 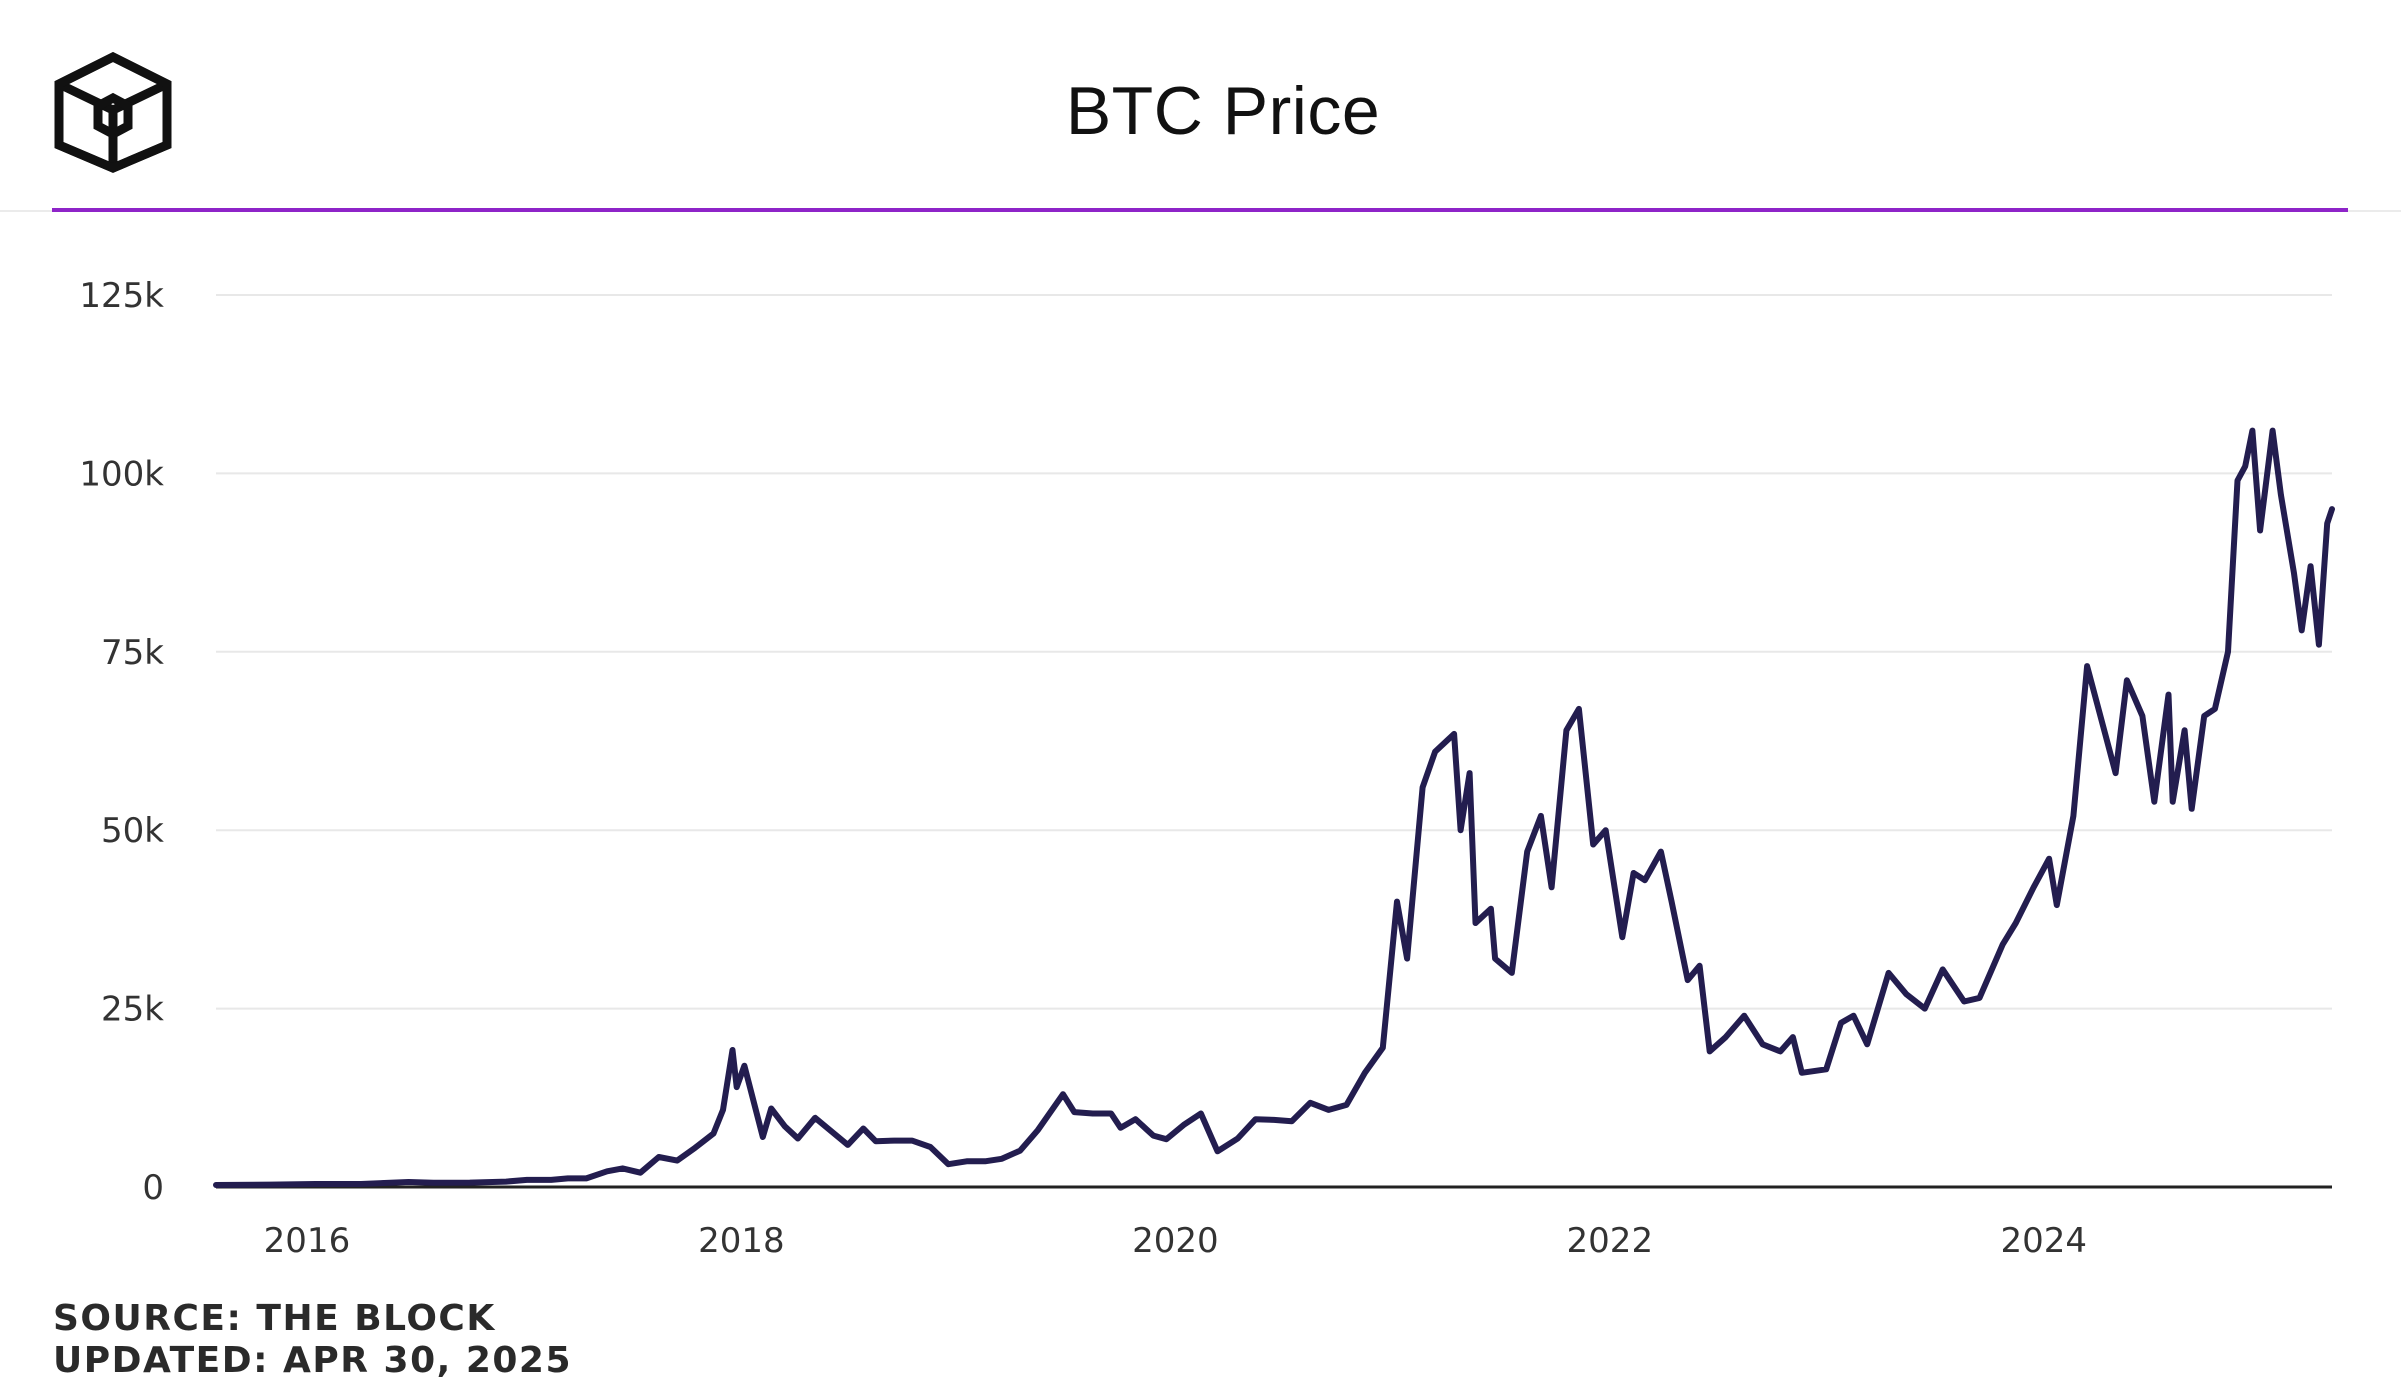 What do you see at coordinates (1223, 111) in the screenshot?
I see `chart-title: BTC Price` at bounding box center [1223, 111].